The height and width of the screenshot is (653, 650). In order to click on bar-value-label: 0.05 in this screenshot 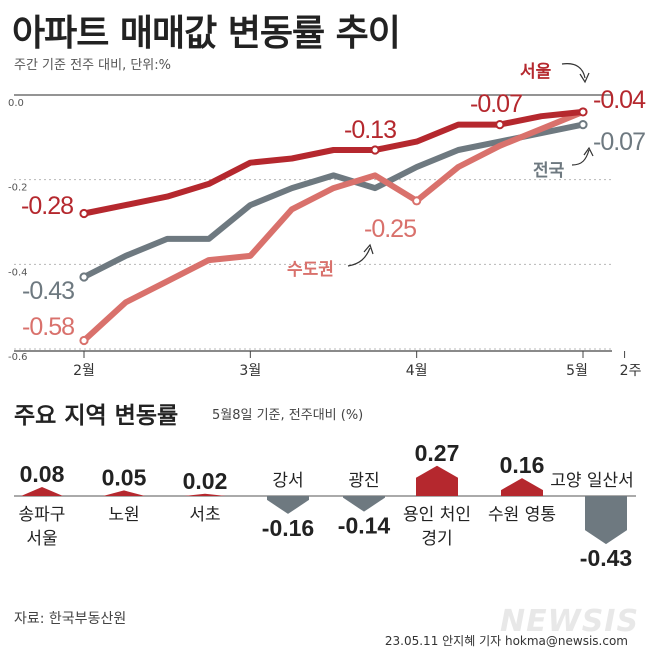, I will do `click(124, 477)`.